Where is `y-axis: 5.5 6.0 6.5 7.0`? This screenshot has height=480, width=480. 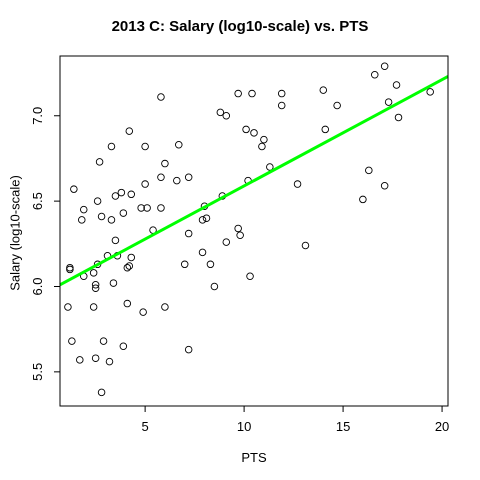 y-axis: 5.5 6.0 6.5 7.0 is located at coordinates (45, 244).